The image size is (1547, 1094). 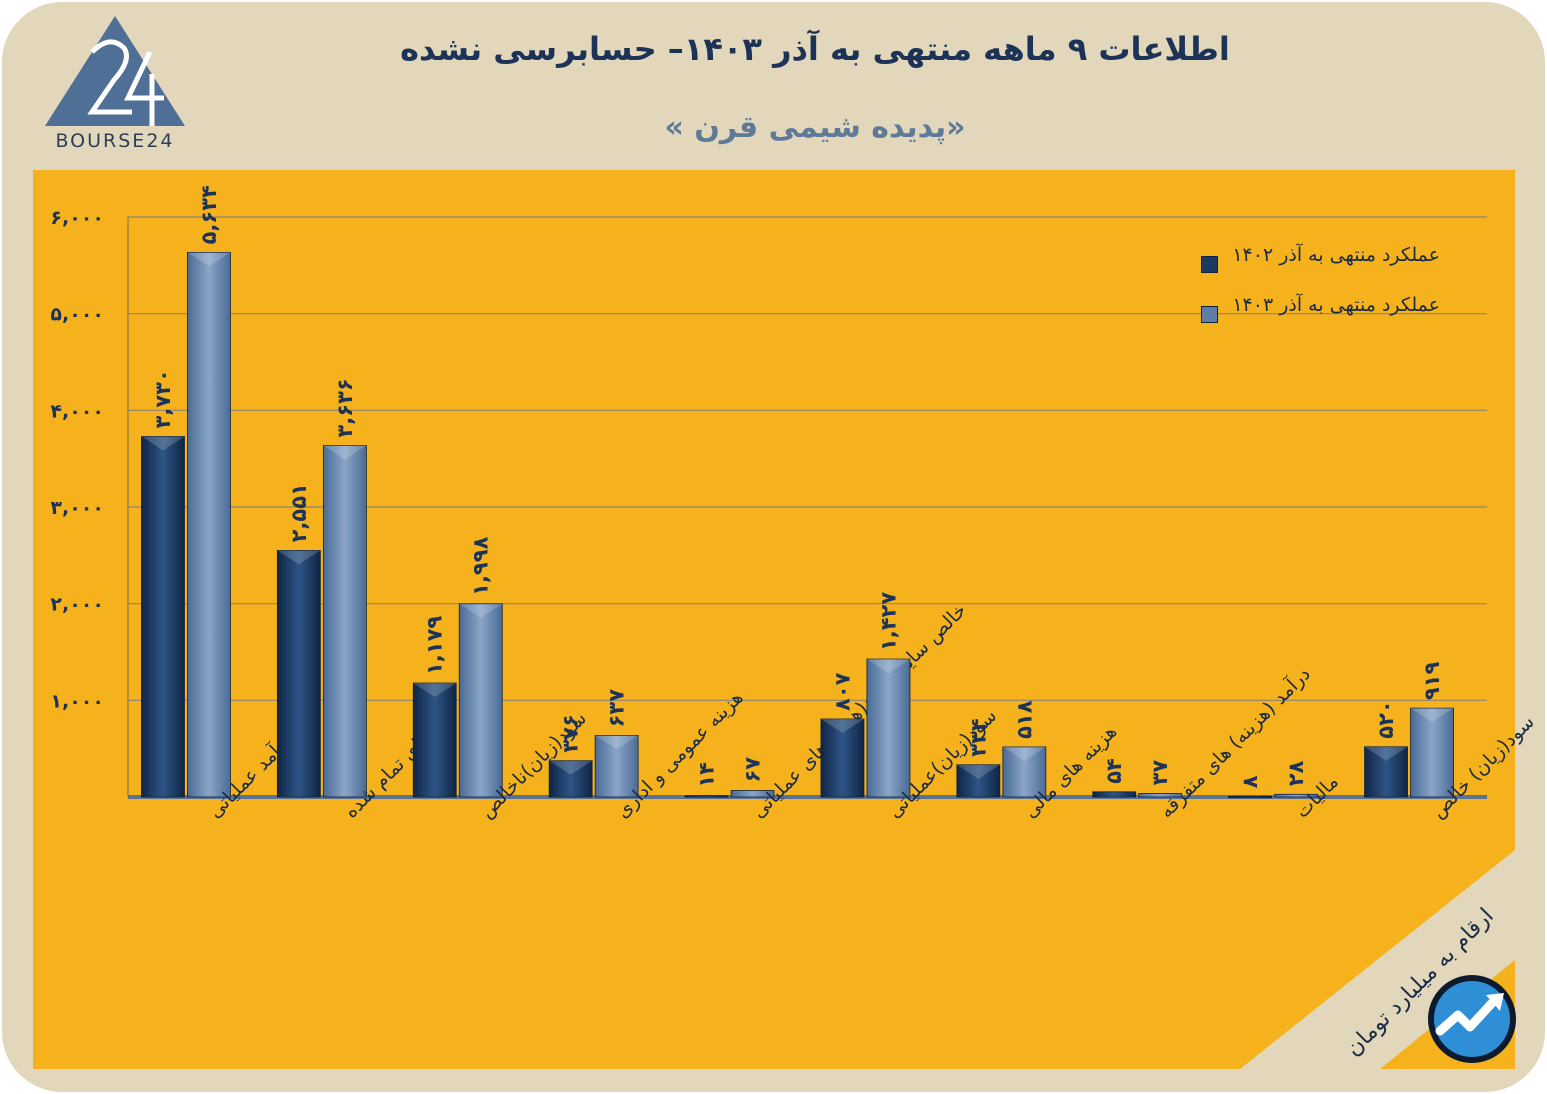 What do you see at coordinates (1336, 255) in the screenshot?
I see `legend-label-1402: عملکرد منتهی به آذر ۱۴۰۲` at bounding box center [1336, 255].